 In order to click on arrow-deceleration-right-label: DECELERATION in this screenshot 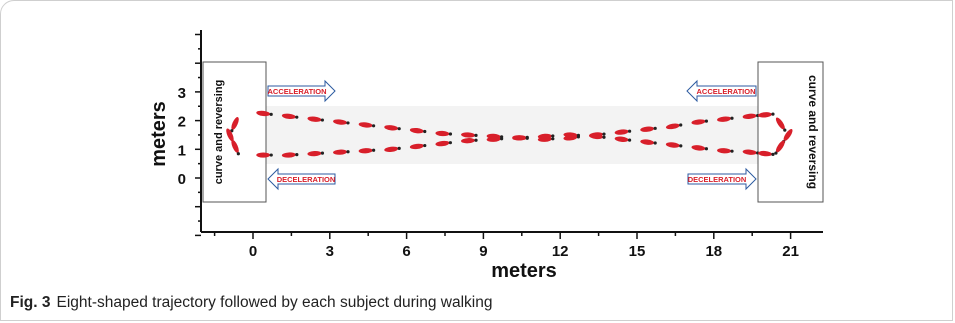, I will do `click(717, 179)`.